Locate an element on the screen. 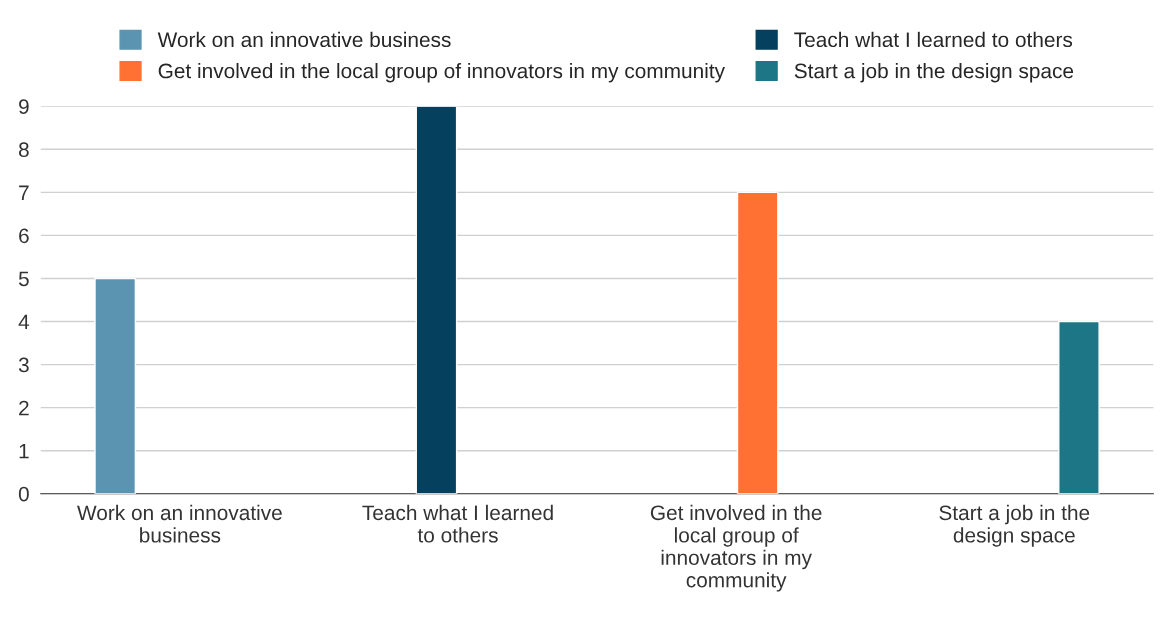 This screenshot has height=625, width=1165. y-tick-label: 0 is located at coordinates (23, 494).